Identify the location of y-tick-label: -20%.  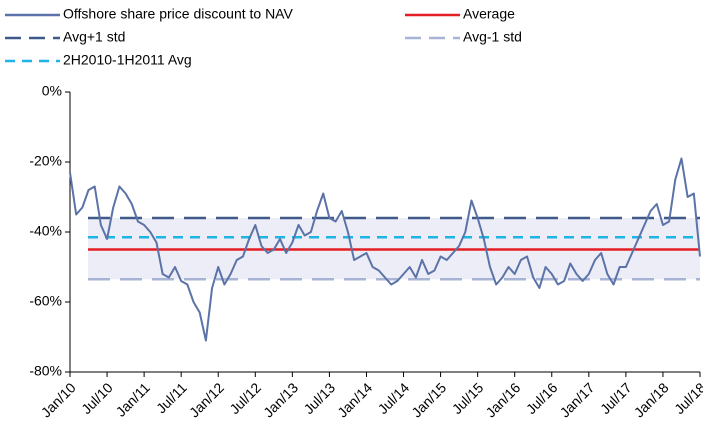
(45, 161).